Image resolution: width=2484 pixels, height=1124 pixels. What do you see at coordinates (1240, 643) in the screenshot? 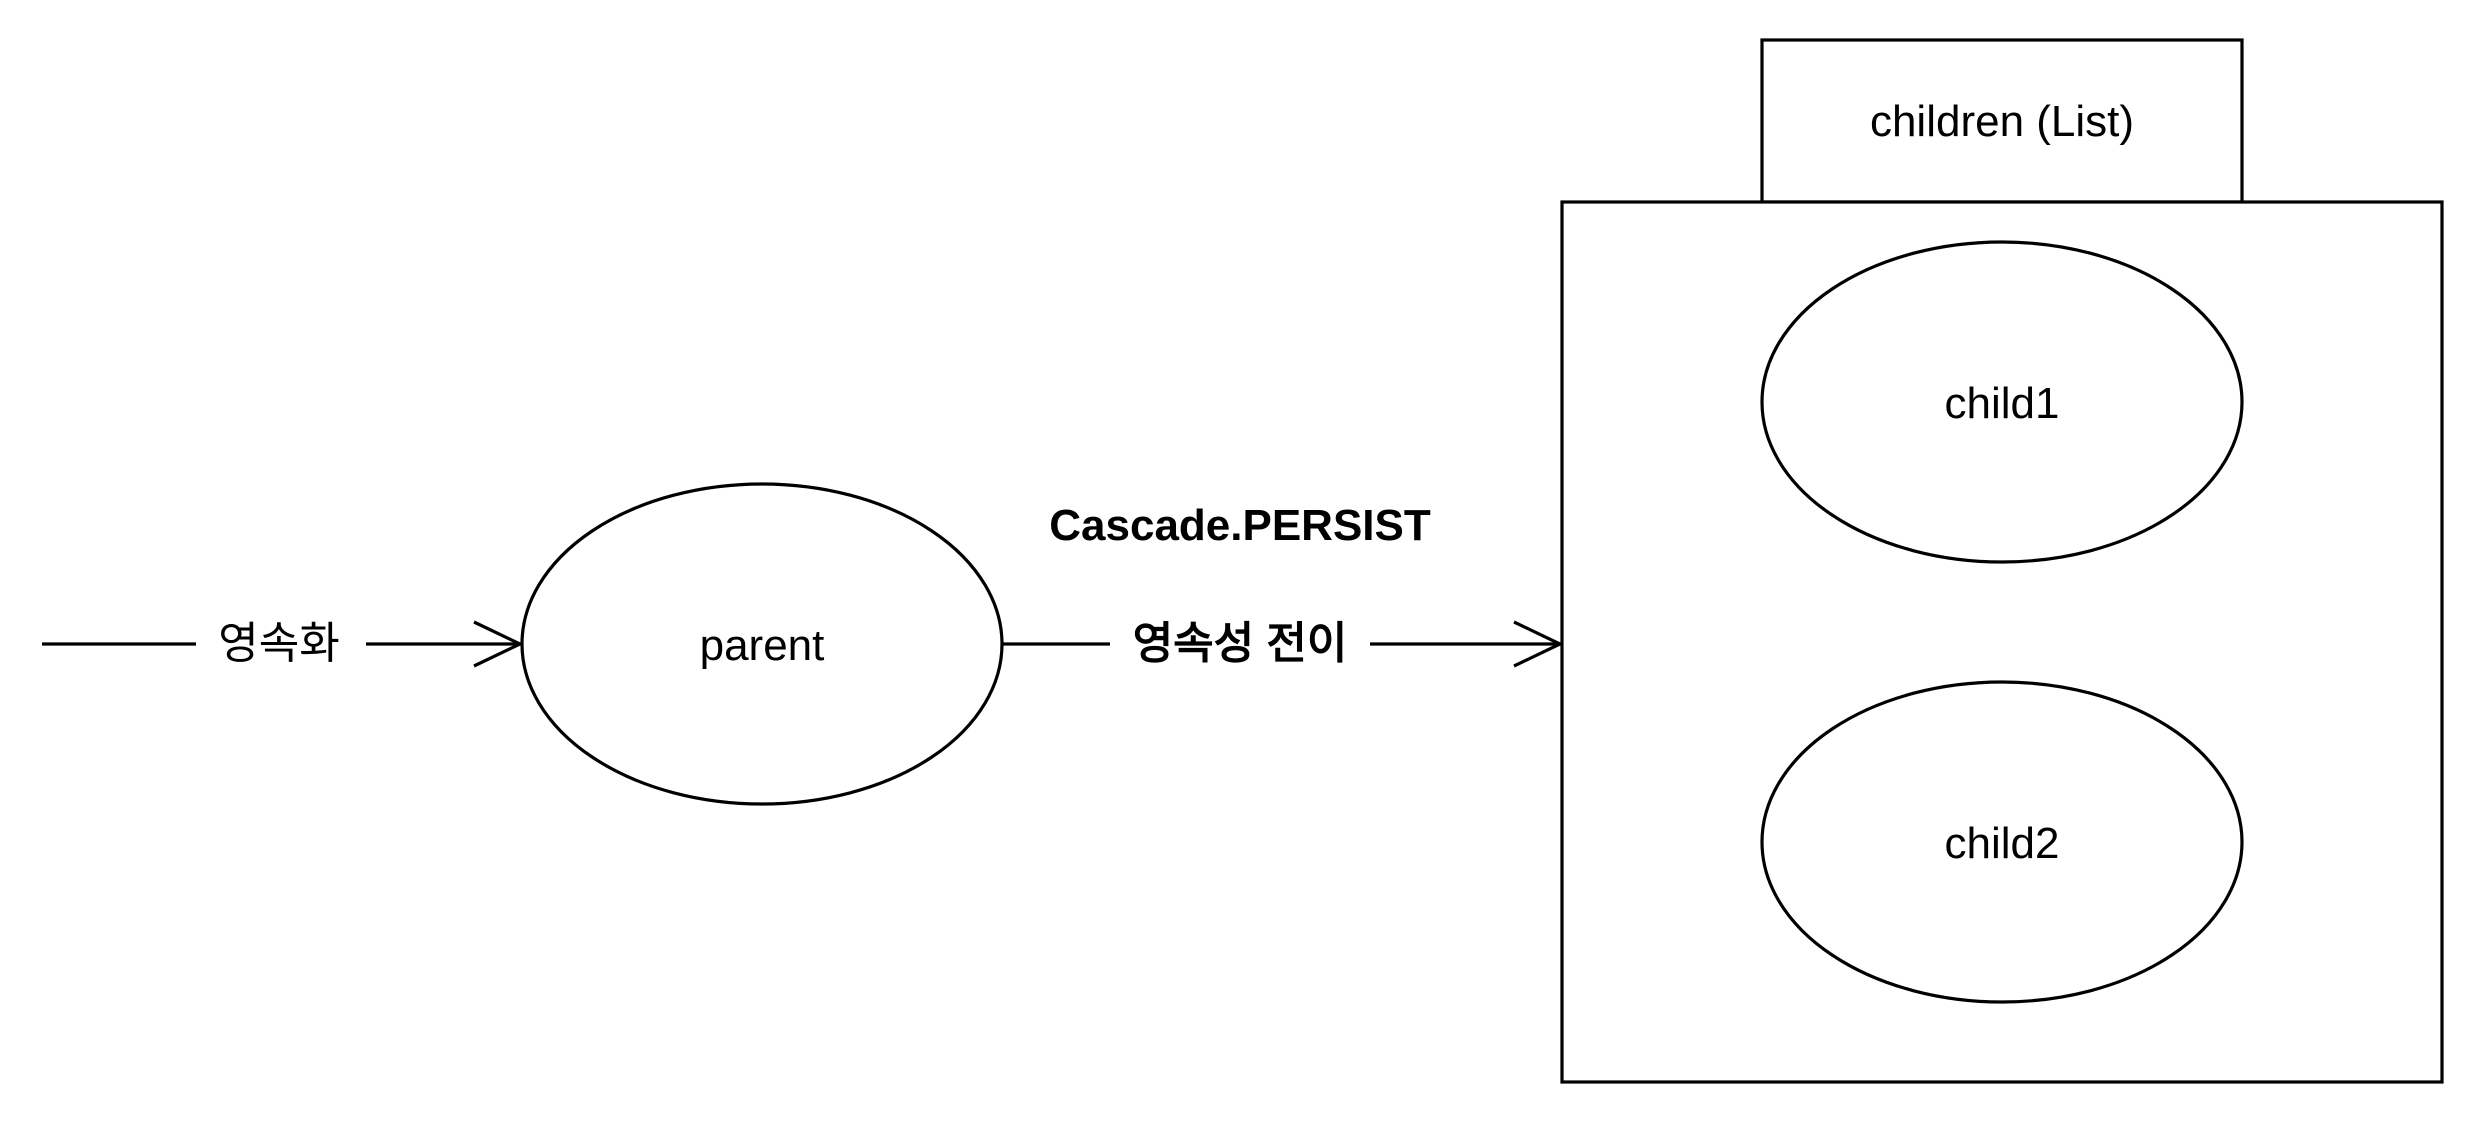
I see `cascade-label: 영속성 전이` at bounding box center [1240, 643].